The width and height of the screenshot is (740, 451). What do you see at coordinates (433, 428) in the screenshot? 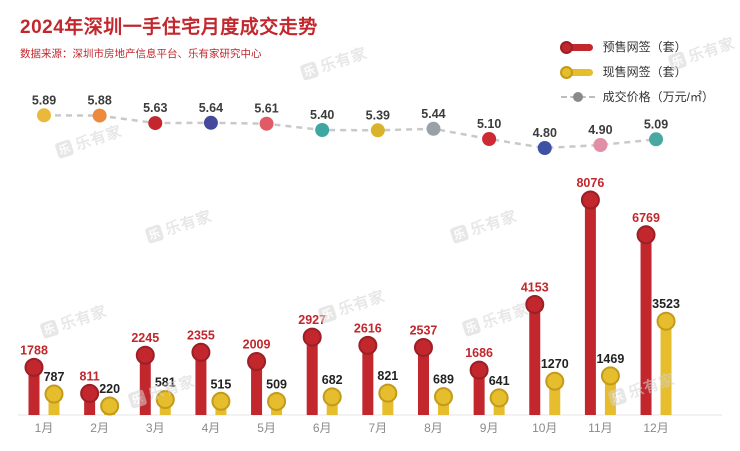
I see `svg-text: 8月` at bounding box center [433, 428].